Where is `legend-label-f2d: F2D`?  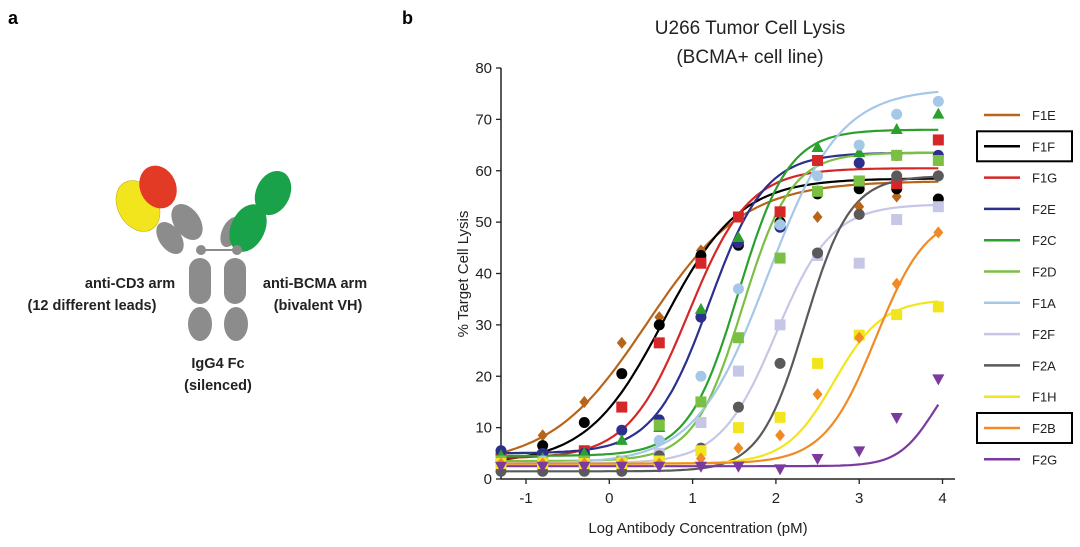
legend-label-f2d: F2D is located at coordinates (1044, 272).